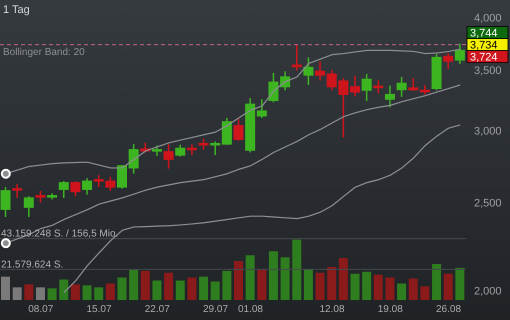  What do you see at coordinates (251, 310) in the screenshot?
I see `x-tick-label: 01.08` at bounding box center [251, 310].